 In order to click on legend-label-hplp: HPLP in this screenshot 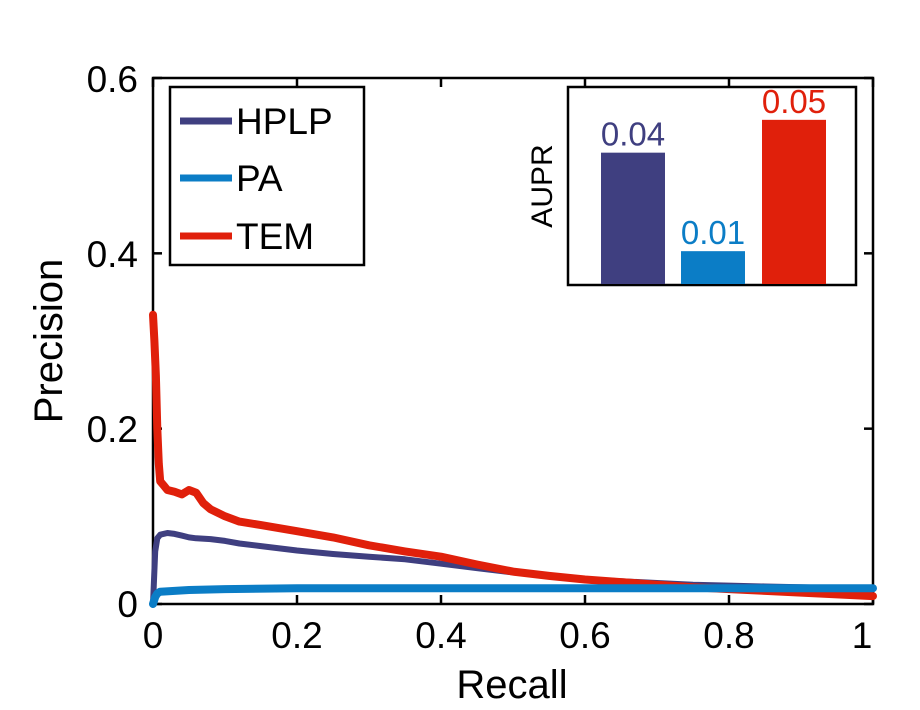, I will do `click(284, 121)`.